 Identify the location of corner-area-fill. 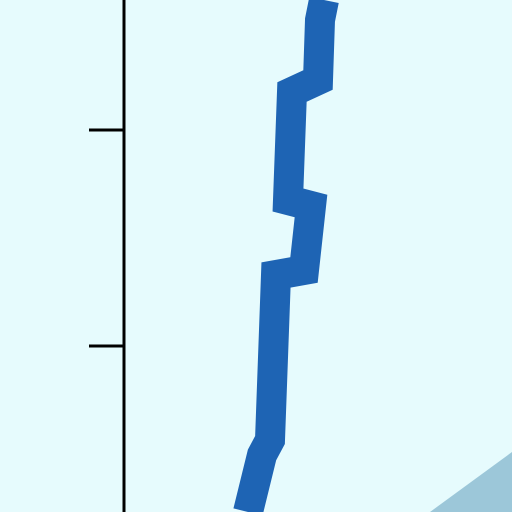
(471, 482).